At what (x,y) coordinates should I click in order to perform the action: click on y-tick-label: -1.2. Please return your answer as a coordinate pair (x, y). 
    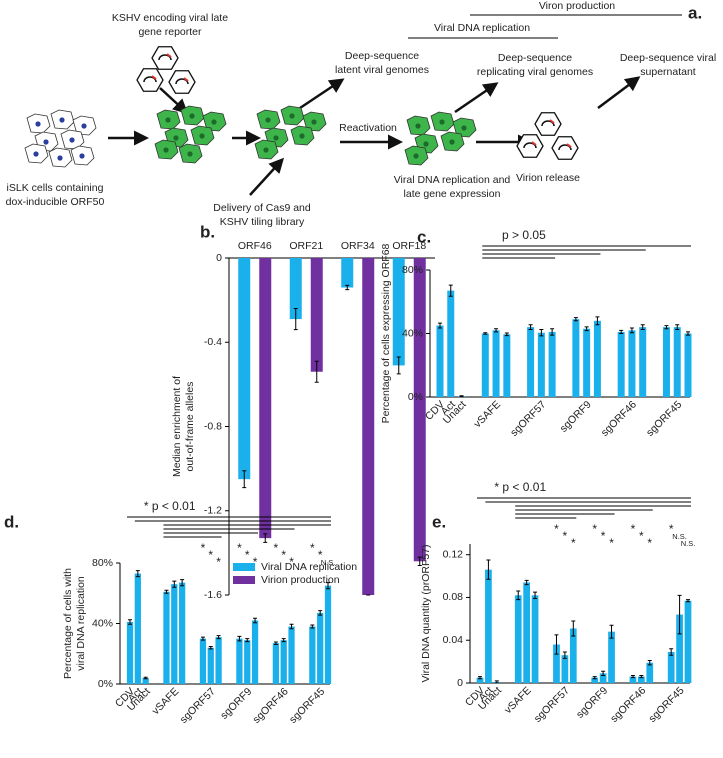
    Looking at the image, I should click on (213, 511).